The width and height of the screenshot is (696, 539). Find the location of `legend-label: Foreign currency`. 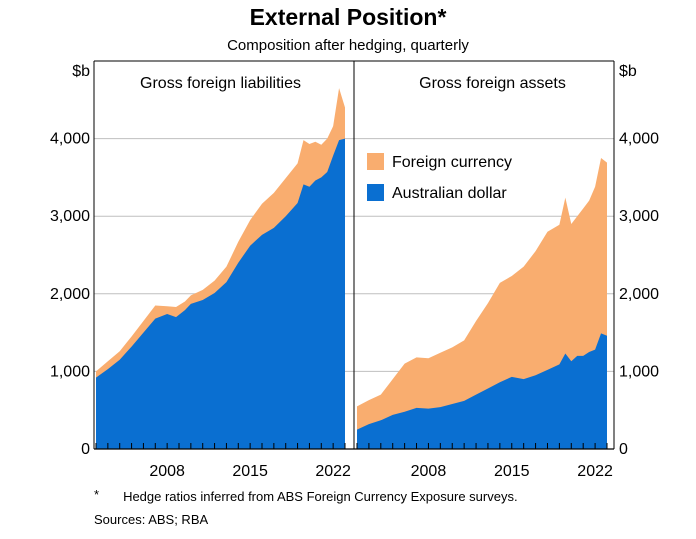

legend-label: Foreign currency is located at coordinates (452, 162).